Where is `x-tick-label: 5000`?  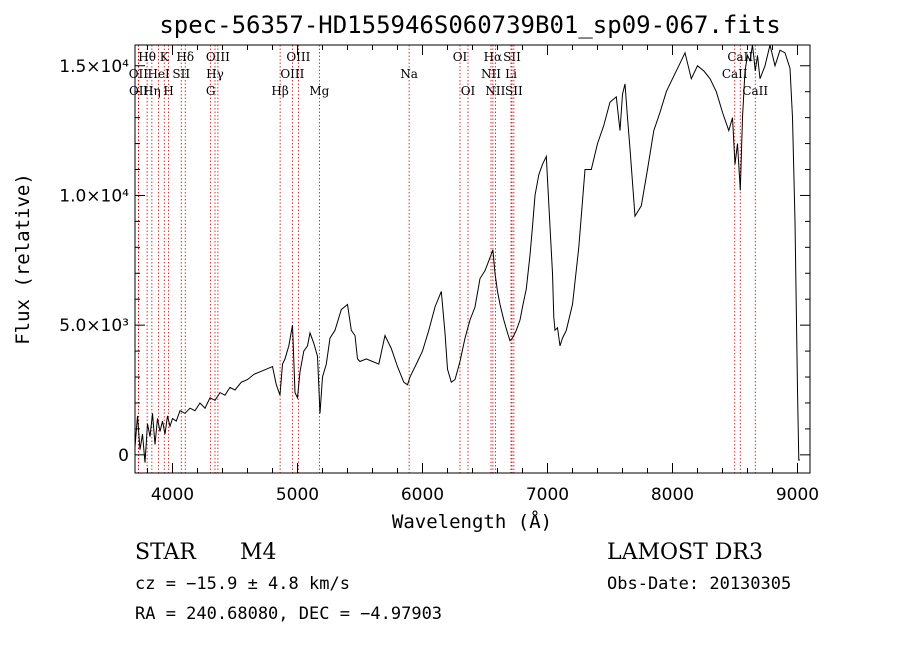 x-tick-label: 5000 is located at coordinates (297, 495).